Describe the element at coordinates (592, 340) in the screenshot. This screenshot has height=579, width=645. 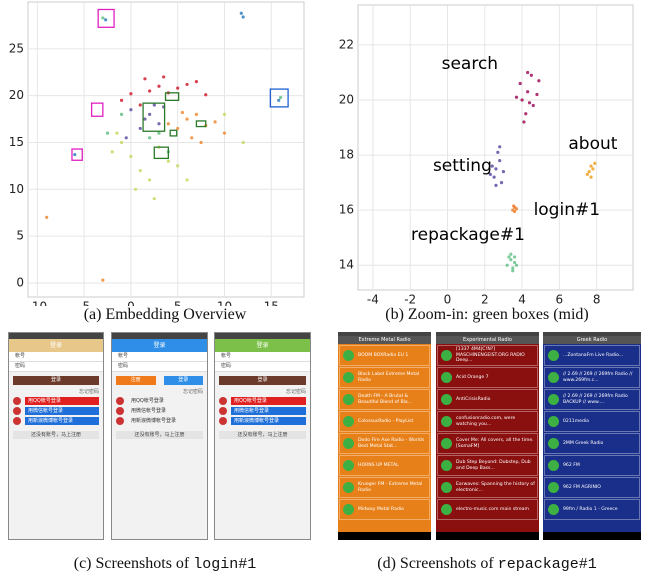
I see `title-bar: Greek Radio` at that location.